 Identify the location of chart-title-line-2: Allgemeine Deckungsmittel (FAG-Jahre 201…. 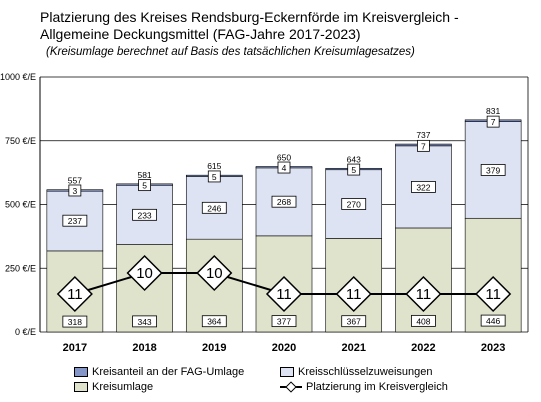
(200, 34).